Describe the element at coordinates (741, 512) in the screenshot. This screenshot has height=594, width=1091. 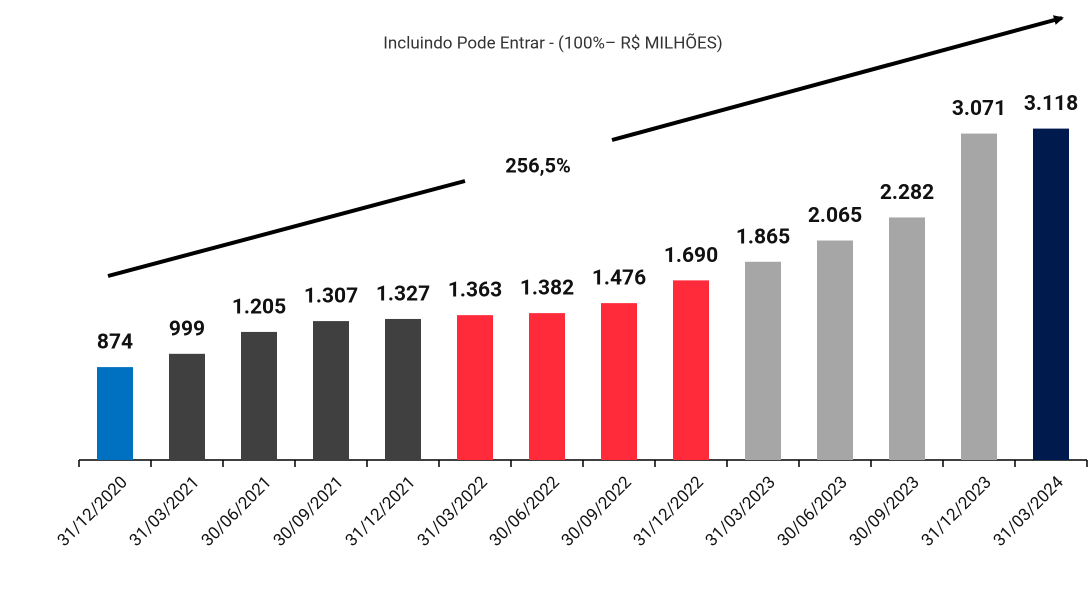
I see `x-tick-label: 31/03/2023` at that location.